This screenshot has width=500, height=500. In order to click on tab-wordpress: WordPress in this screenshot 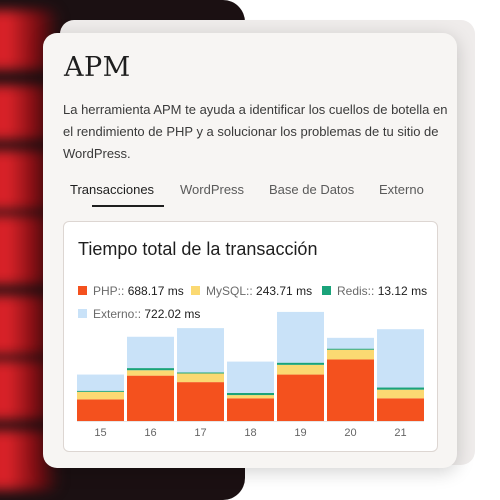, I will do `click(212, 189)`.